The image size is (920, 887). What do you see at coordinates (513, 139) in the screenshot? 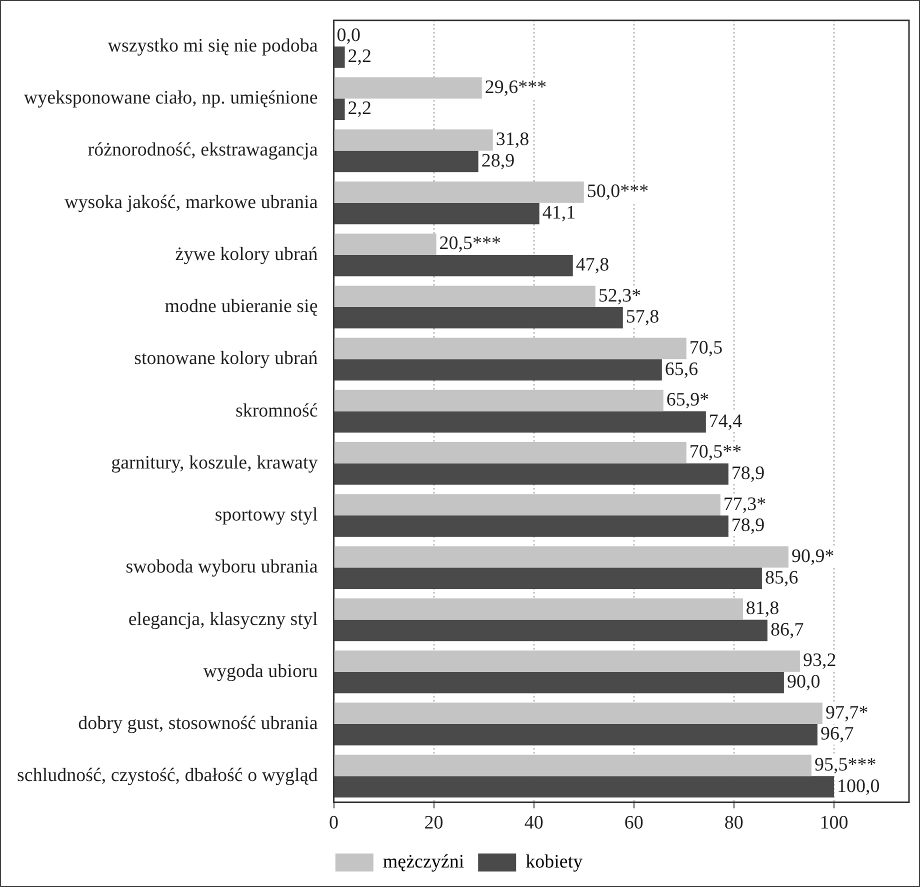
I see `data-label: 31,8` at bounding box center [513, 139].